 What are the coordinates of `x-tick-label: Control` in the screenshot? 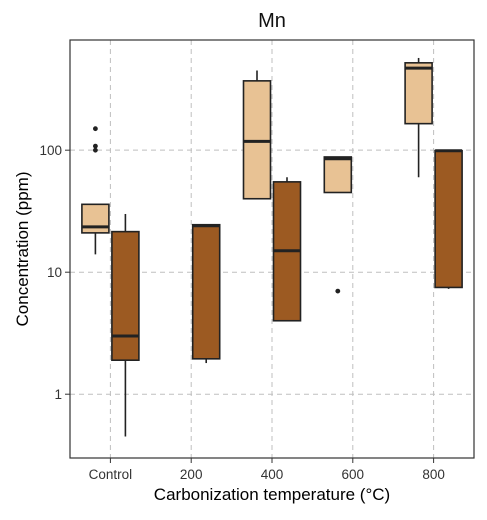 It's located at (111, 474).